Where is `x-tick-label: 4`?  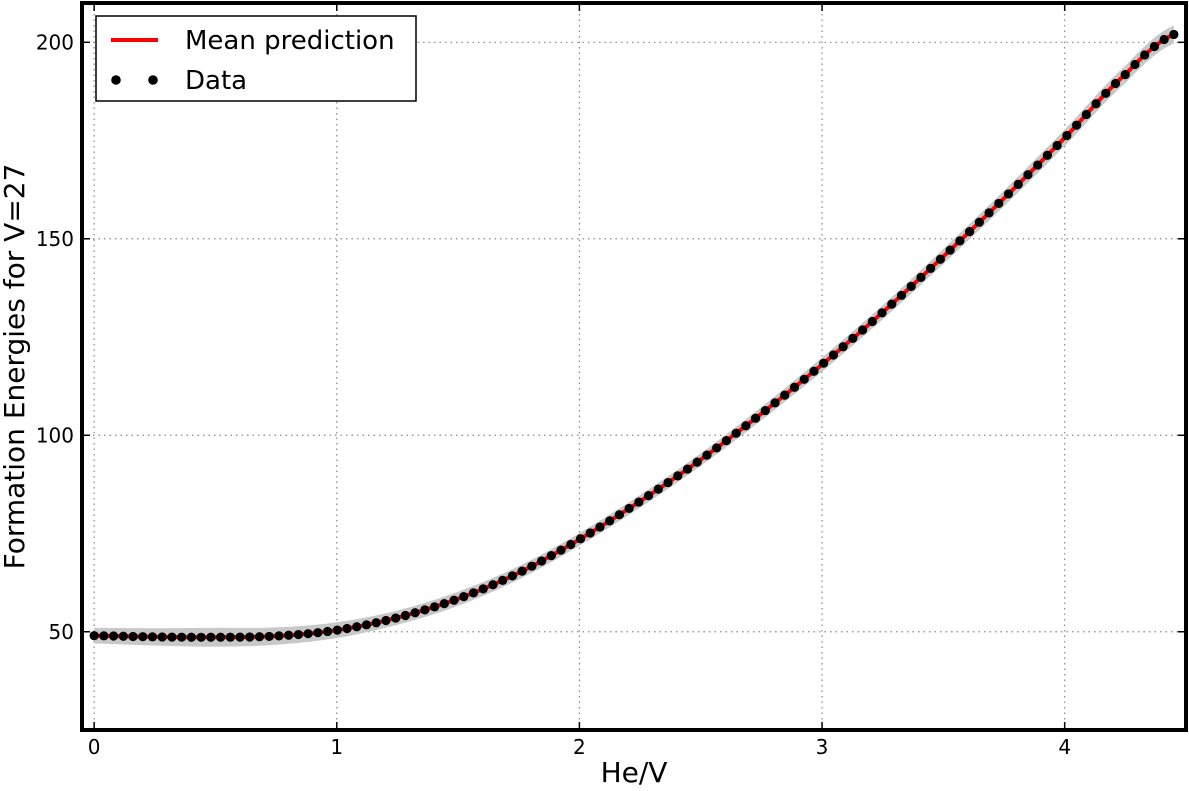 x-tick-label: 4 is located at coordinates (1064, 747).